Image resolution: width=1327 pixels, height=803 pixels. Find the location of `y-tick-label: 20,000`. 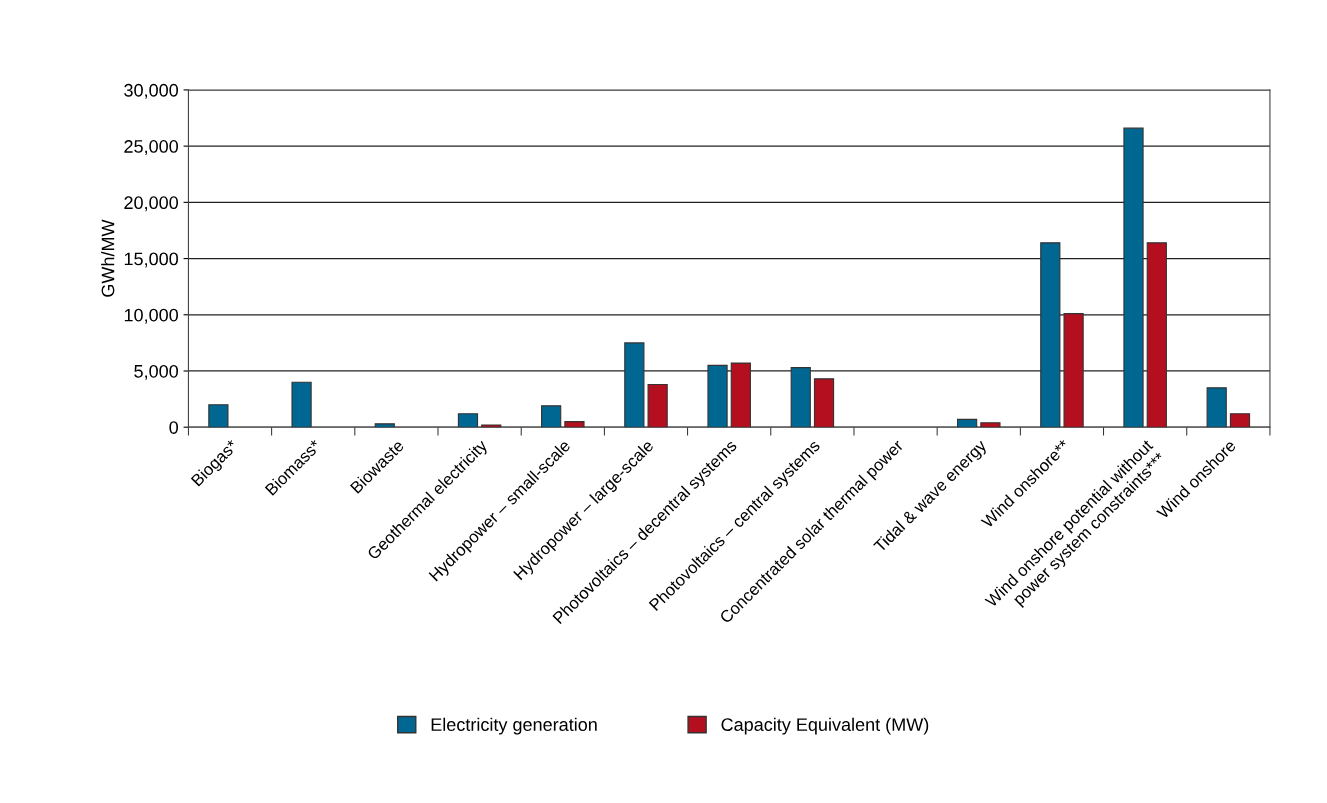

y-tick-label: 20,000 is located at coordinates (151, 204).